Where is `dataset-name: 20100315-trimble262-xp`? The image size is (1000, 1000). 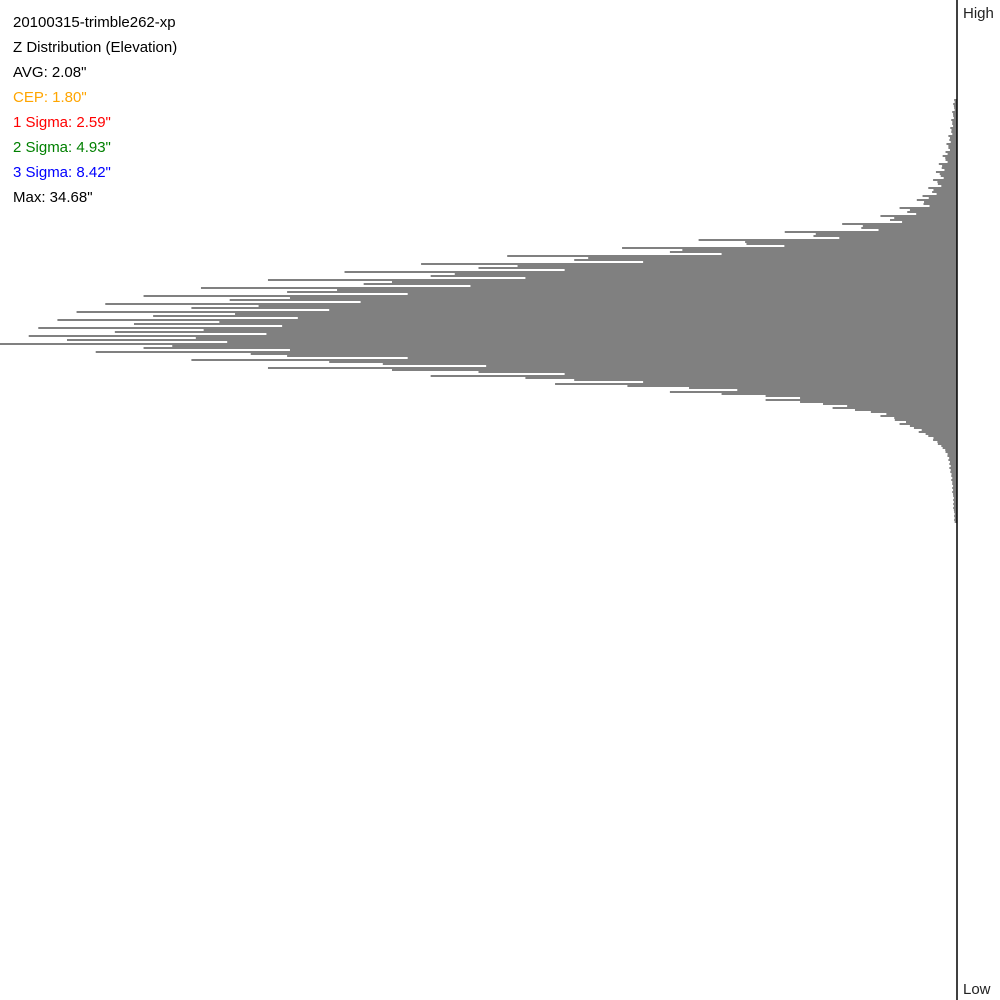
dataset-name: 20100315-trimble262-xp is located at coordinates (94, 22).